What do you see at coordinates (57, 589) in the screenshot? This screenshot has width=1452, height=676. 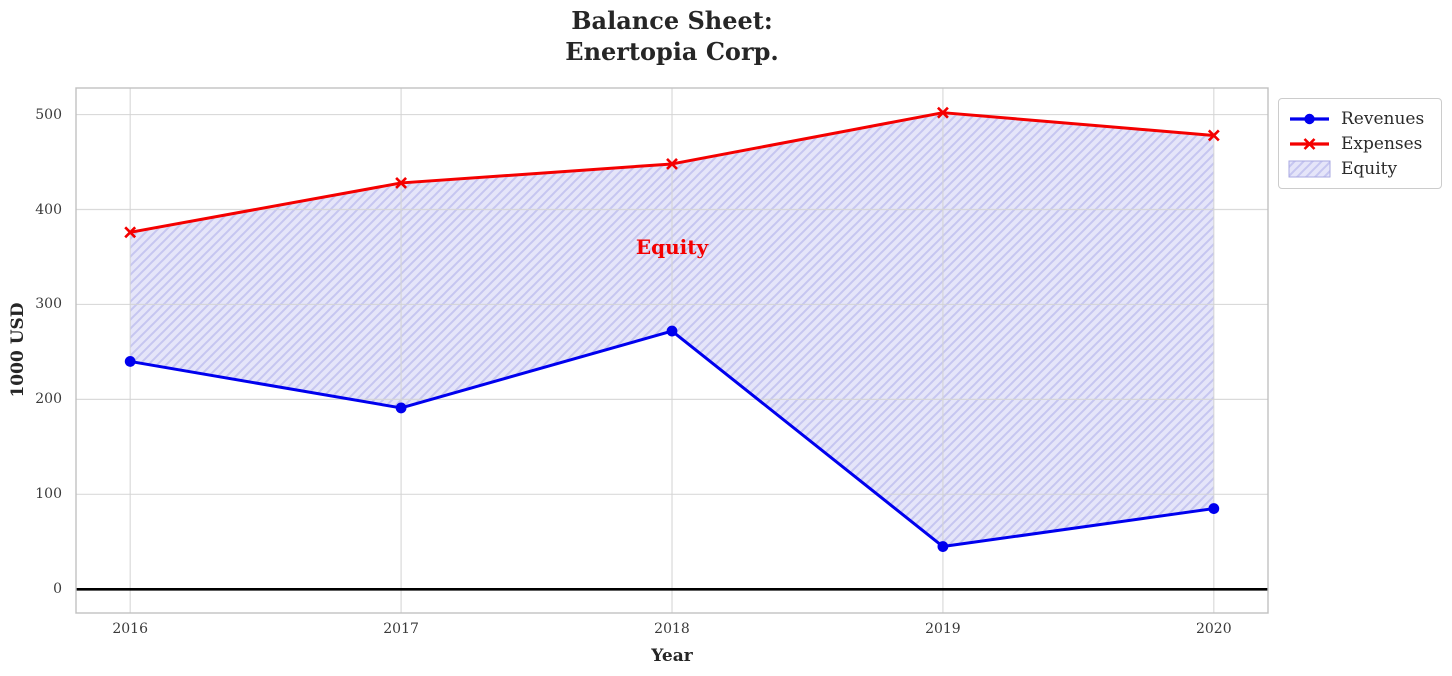 I see `y-tick-label: 0` at bounding box center [57, 589].